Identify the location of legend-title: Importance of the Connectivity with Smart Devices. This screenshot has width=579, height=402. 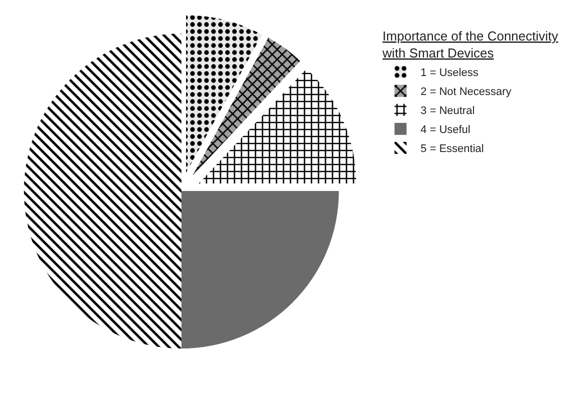
(470, 44).